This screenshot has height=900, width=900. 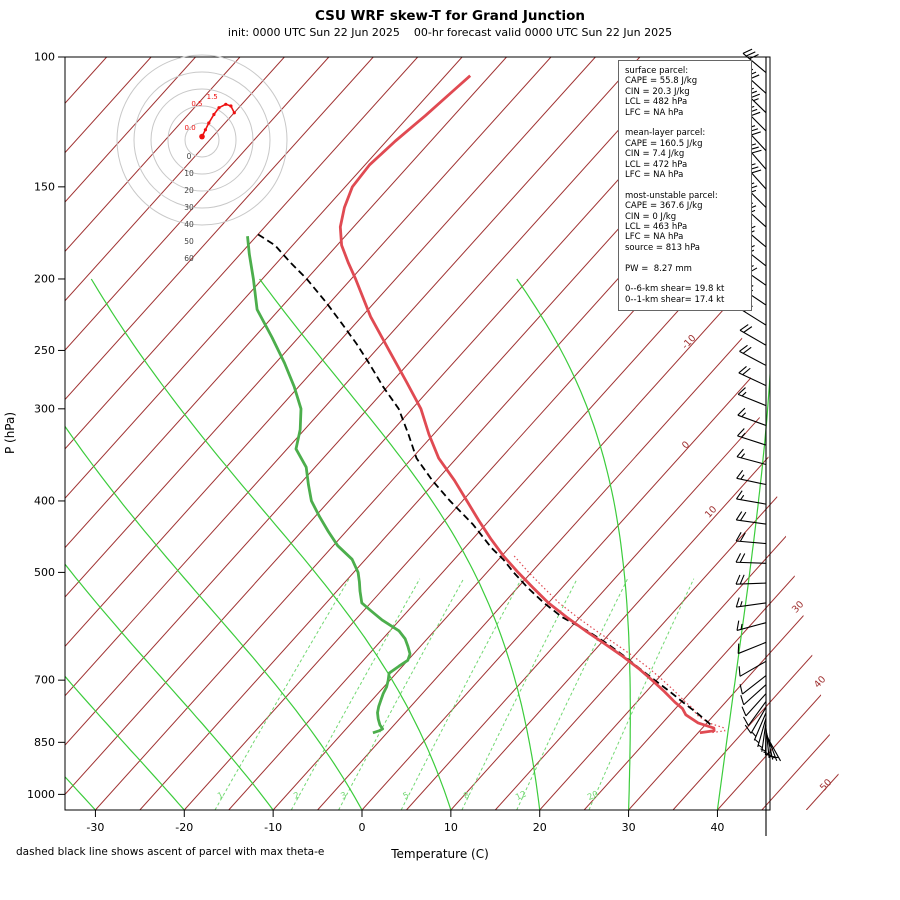 What do you see at coordinates (196, 104) in the screenshot?
I see `svg-text: 0.5` at bounding box center [196, 104].